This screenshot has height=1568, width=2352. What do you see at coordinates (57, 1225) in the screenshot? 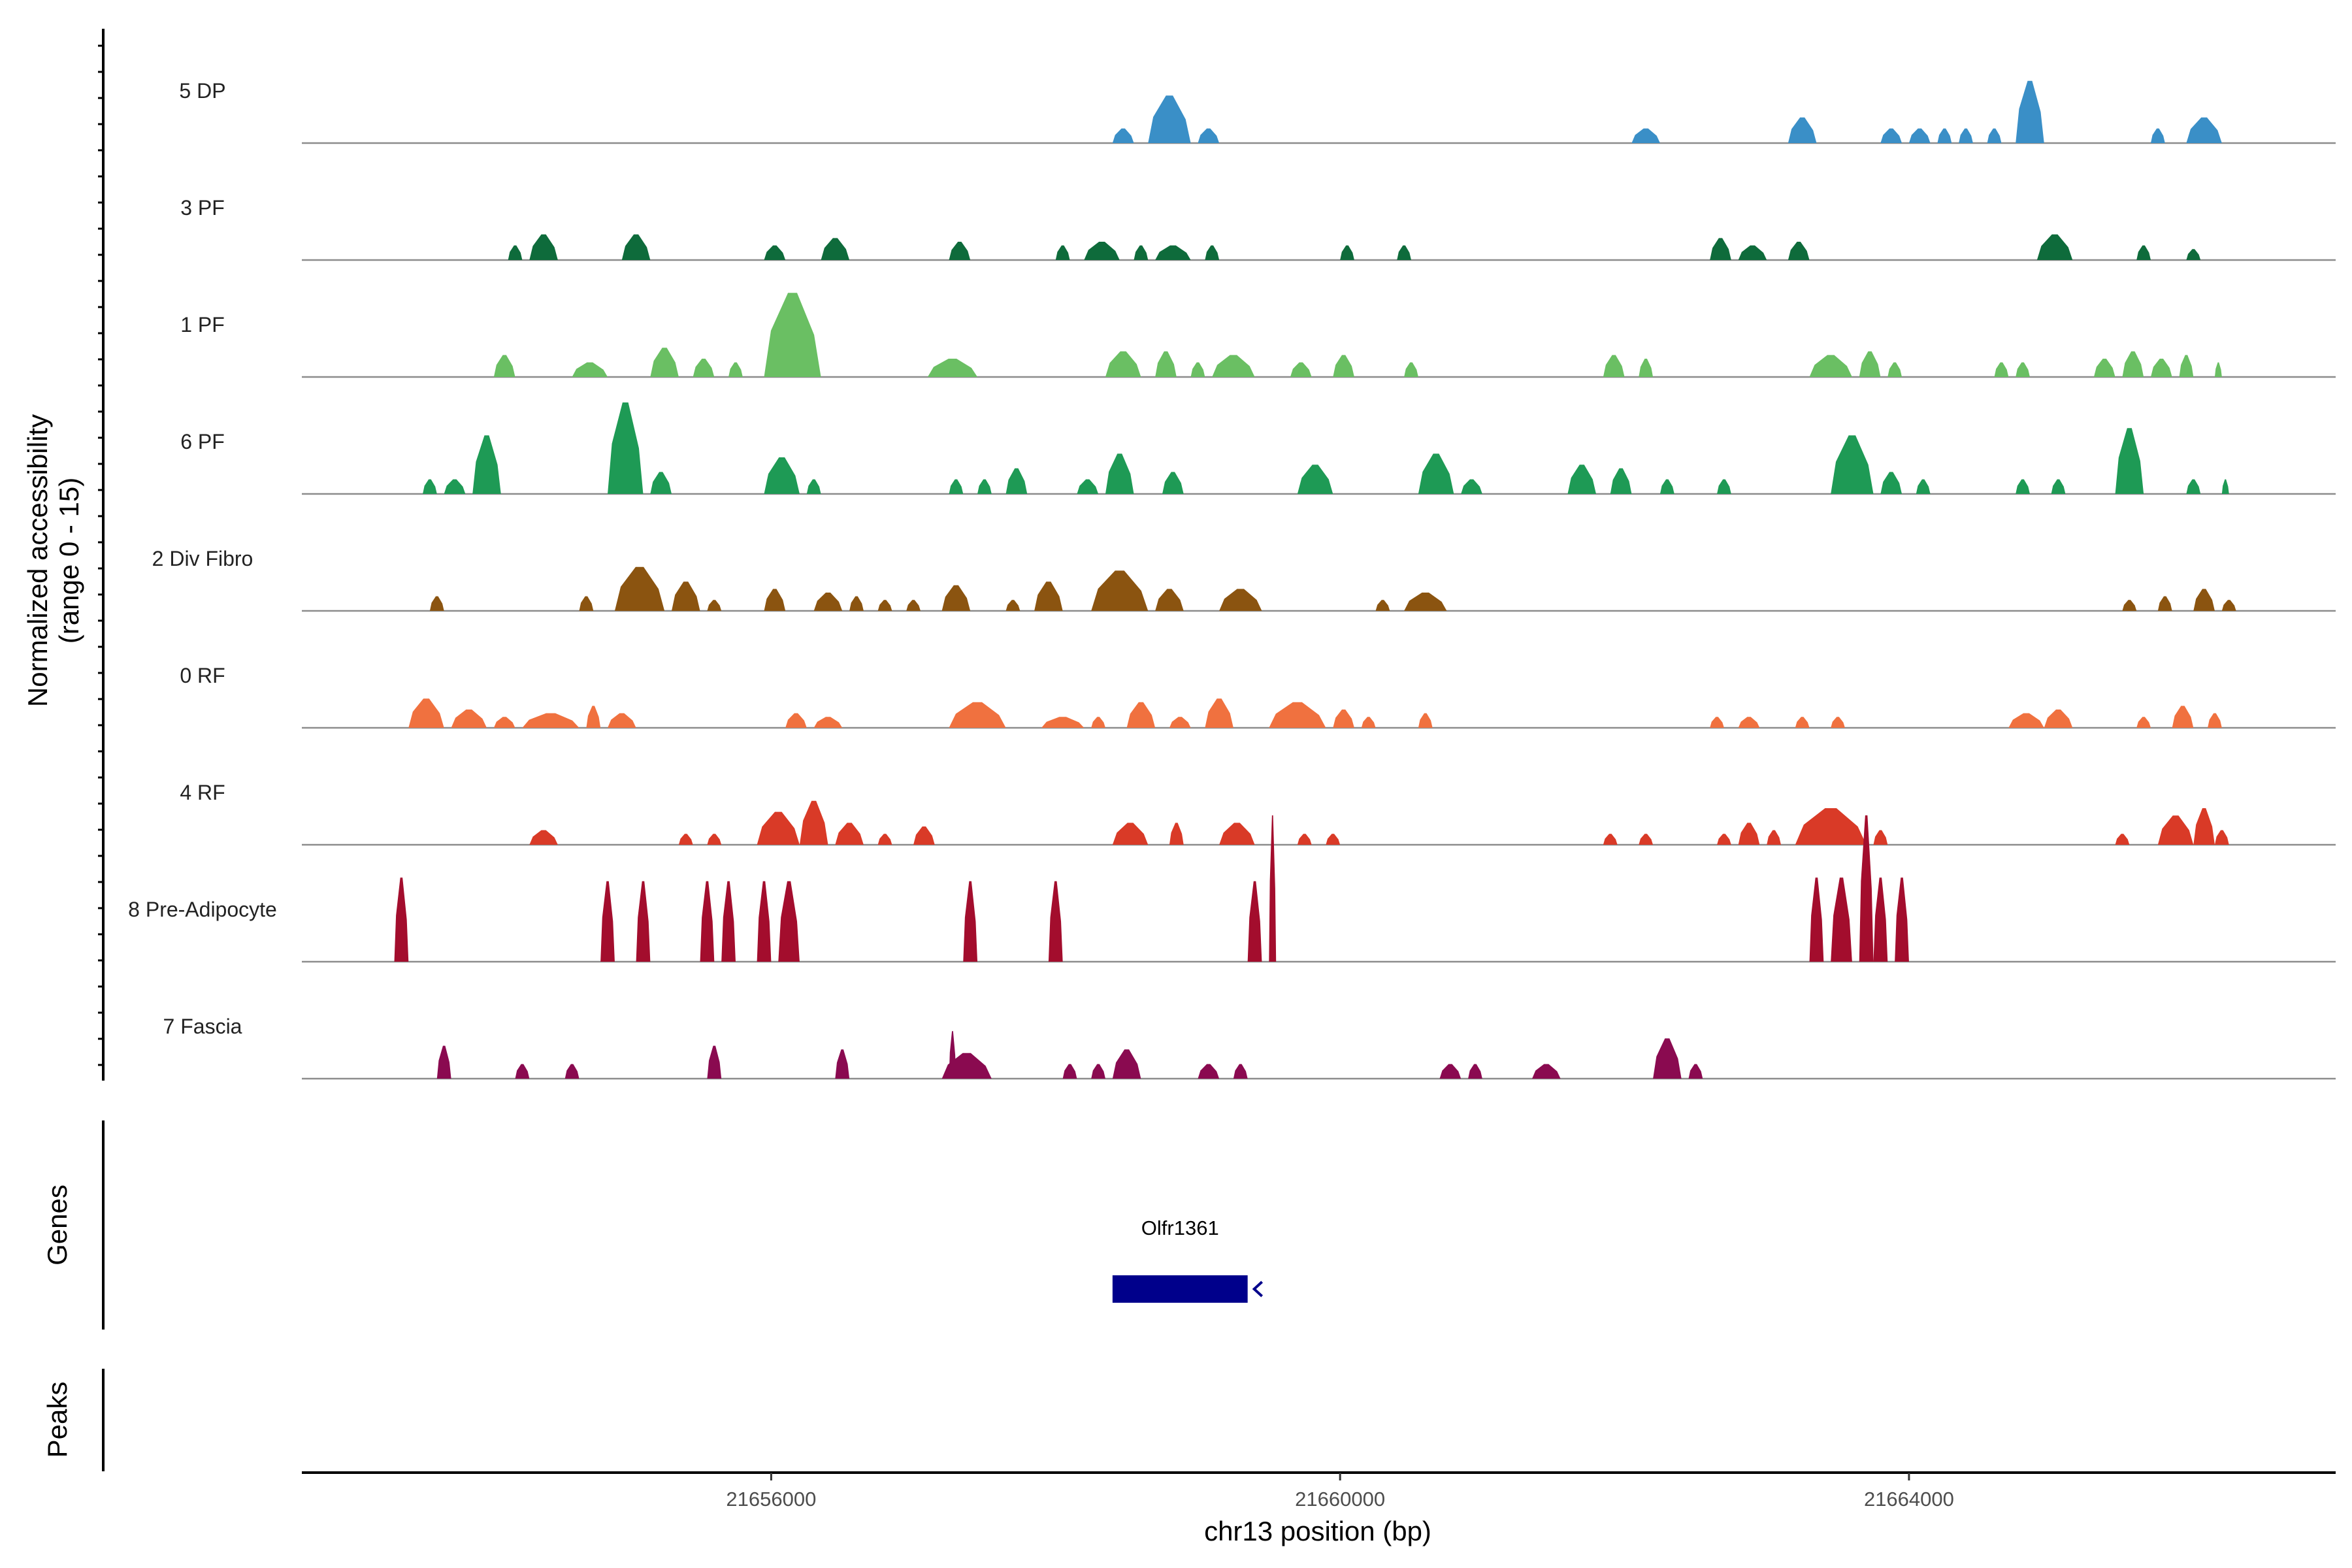
I see `genes-axis-title: Genes` at bounding box center [57, 1225].